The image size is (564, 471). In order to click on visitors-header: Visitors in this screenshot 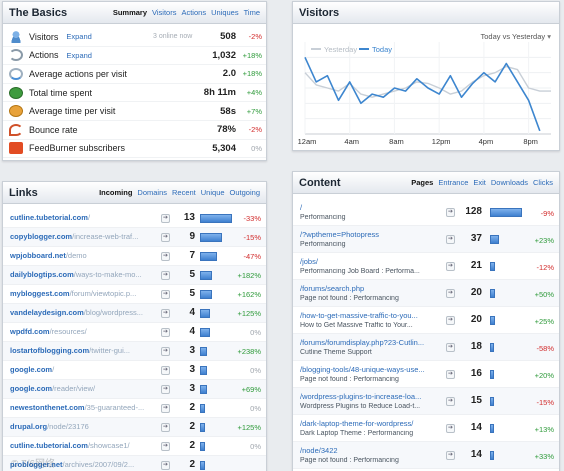, I will do `click(426, 13)`.